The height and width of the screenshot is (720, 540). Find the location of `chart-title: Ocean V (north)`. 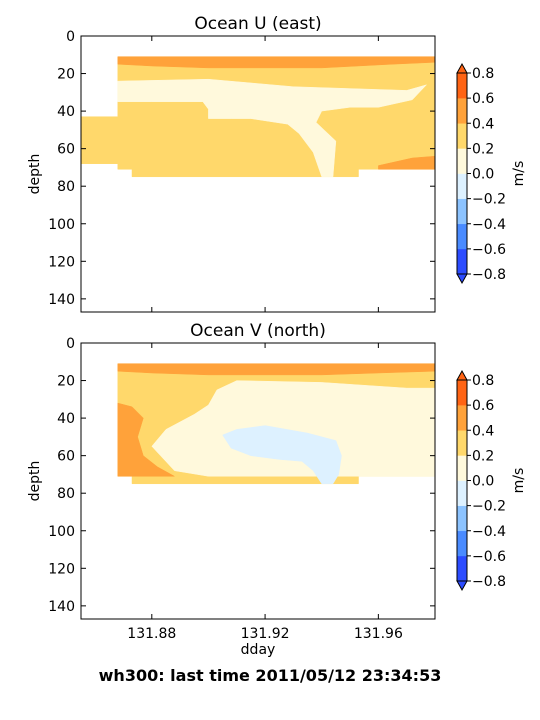

chart-title: Ocean V (north) is located at coordinates (258, 331).